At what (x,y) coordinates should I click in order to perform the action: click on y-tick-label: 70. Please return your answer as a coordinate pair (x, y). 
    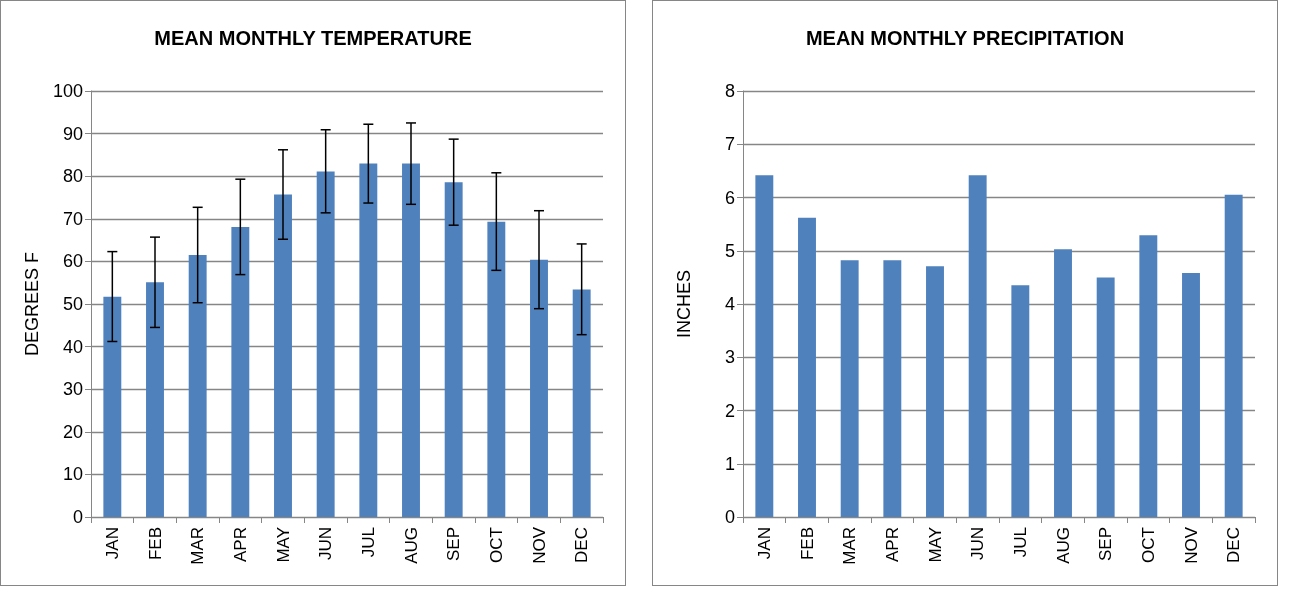
    Looking at the image, I should click on (72, 218).